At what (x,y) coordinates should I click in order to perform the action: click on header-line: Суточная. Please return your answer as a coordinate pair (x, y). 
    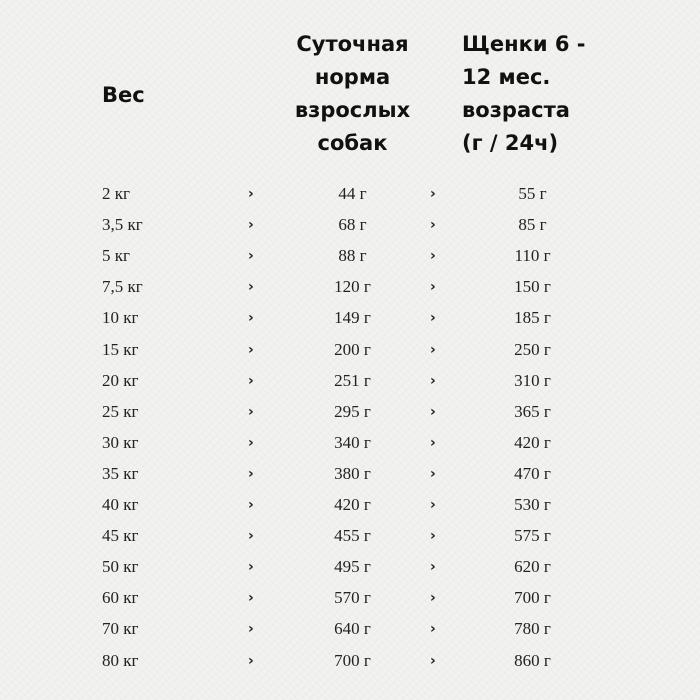
    Looking at the image, I should click on (352, 44).